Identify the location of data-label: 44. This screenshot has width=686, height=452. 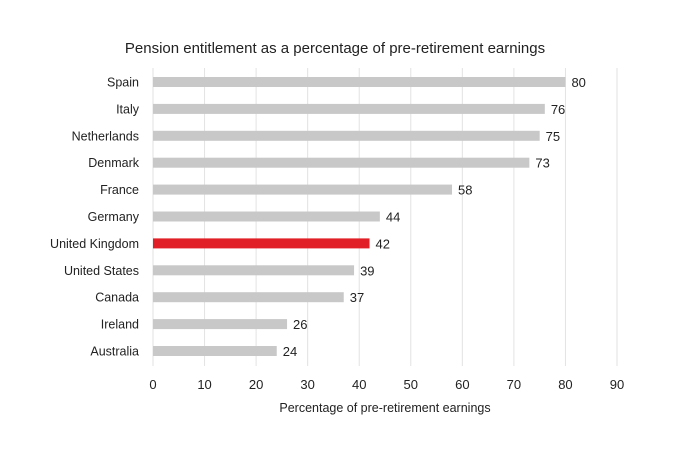
(393, 217).